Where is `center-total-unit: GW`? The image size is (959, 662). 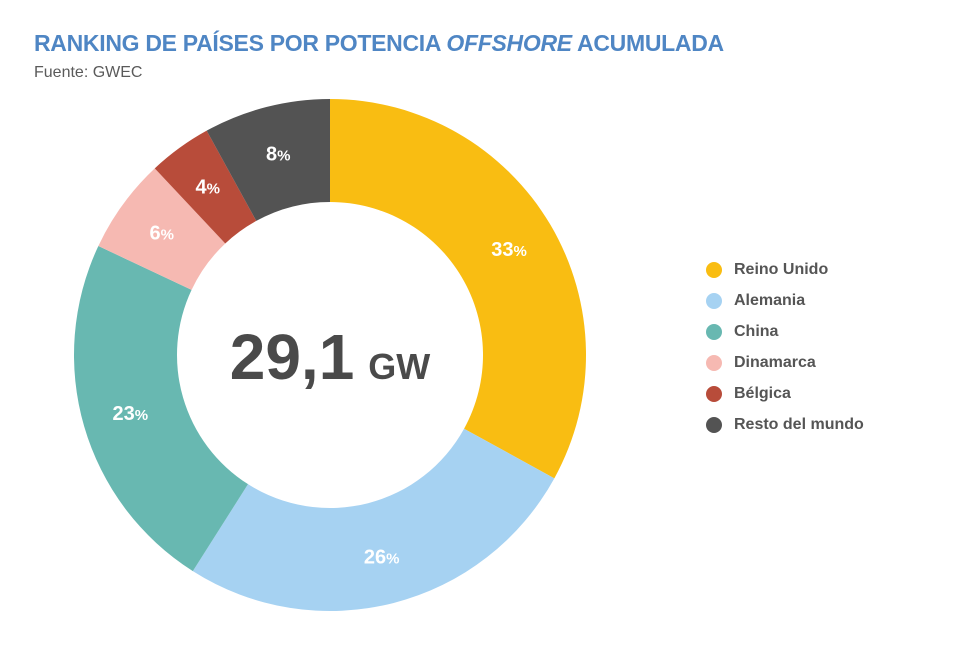 center-total-unit: GW is located at coordinates (399, 366).